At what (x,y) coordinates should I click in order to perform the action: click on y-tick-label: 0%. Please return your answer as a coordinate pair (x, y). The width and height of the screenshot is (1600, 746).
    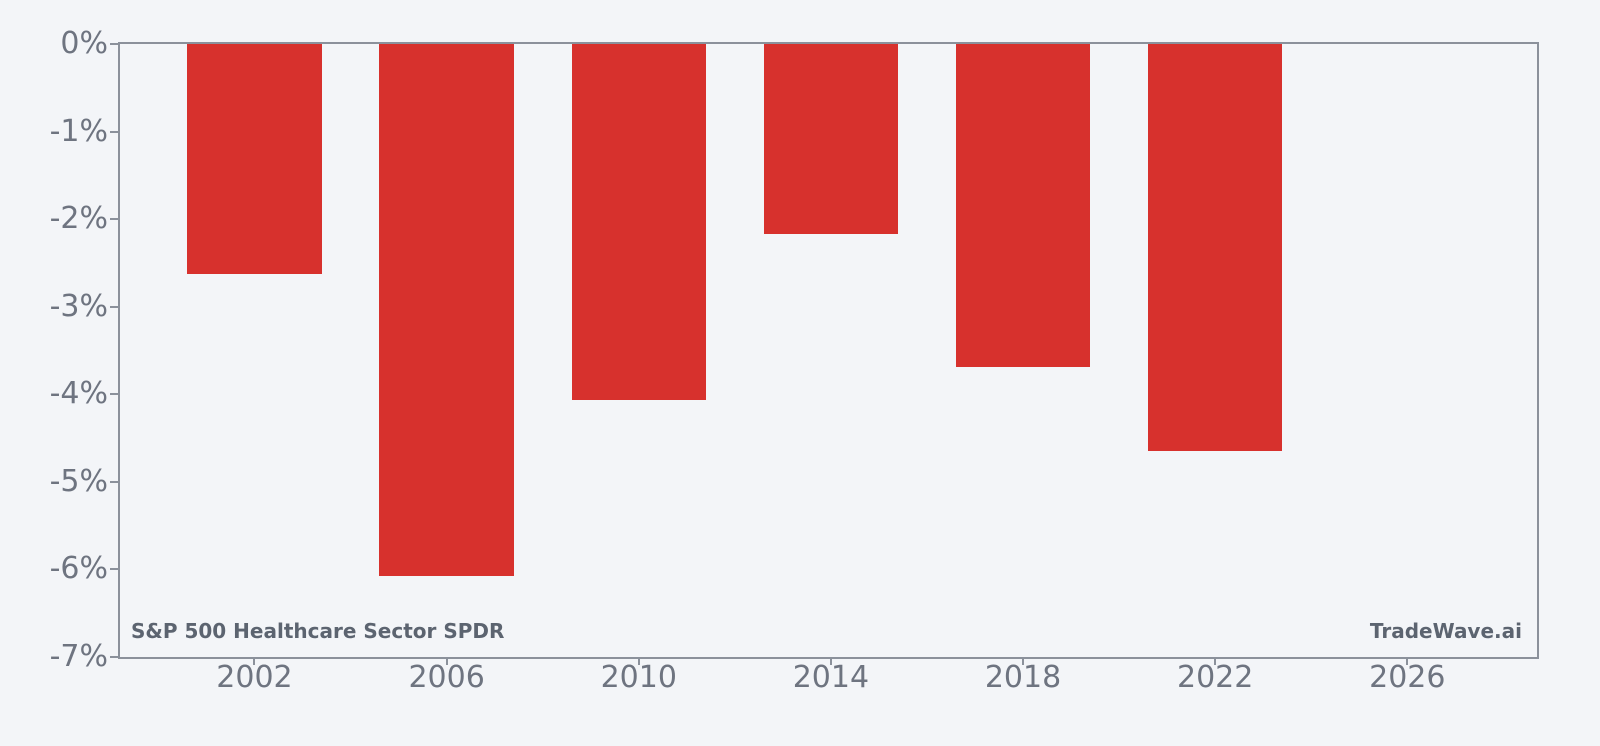
    Looking at the image, I should click on (84, 43).